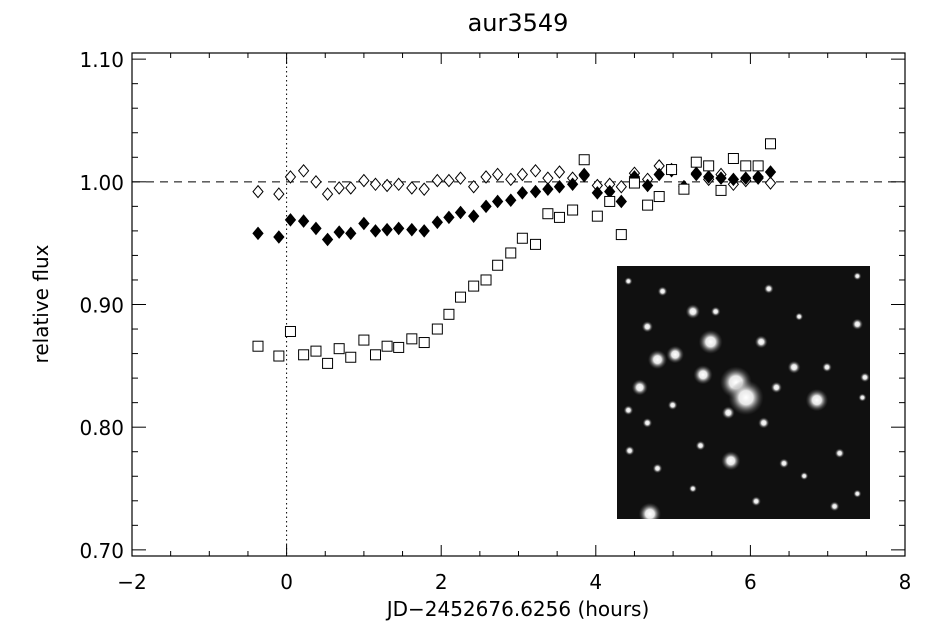  What do you see at coordinates (595, 582) in the screenshot?
I see `x-tick-label: 4` at bounding box center [595, 582].